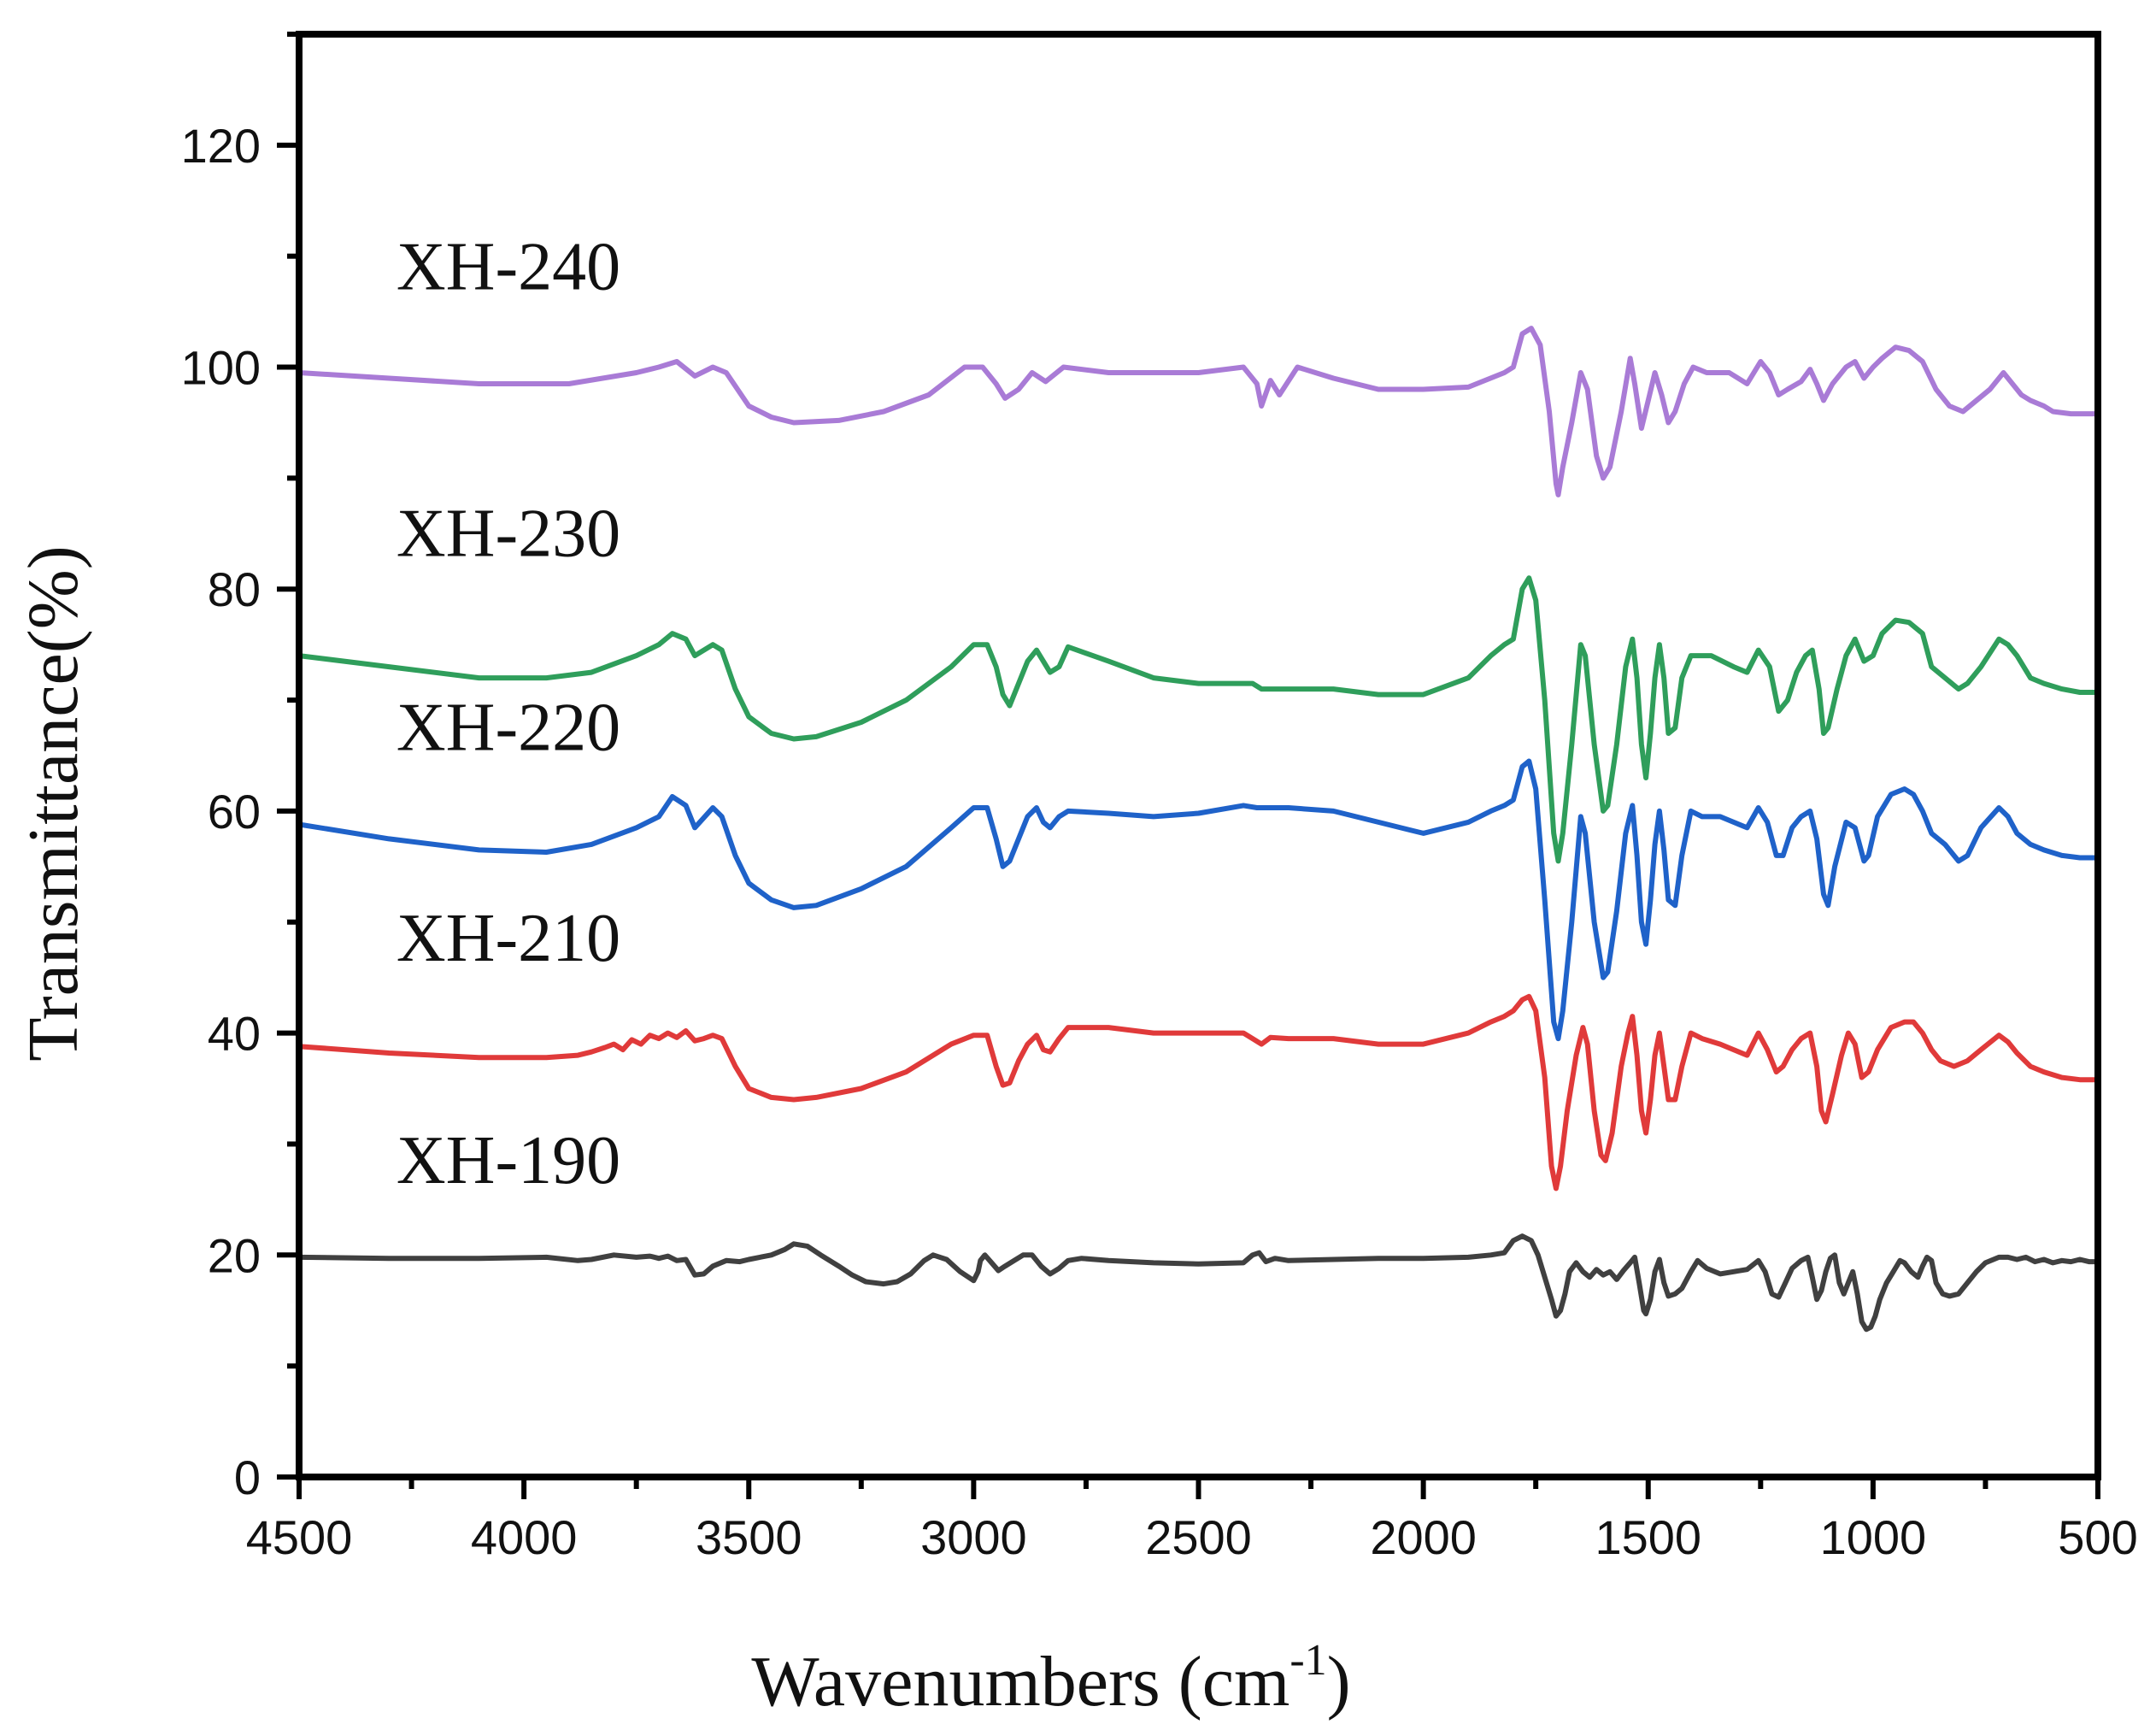  What do you see at coordinates (234, 1034) in the screenshot?
I see `y-tick-label: 40` at bounding box center [234, 1034].